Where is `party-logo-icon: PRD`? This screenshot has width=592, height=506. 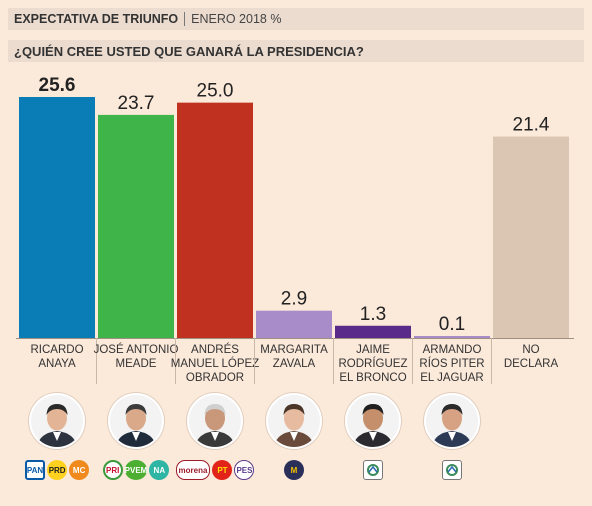
party-logo-icon: PRD is located at coordinates (57, 470).